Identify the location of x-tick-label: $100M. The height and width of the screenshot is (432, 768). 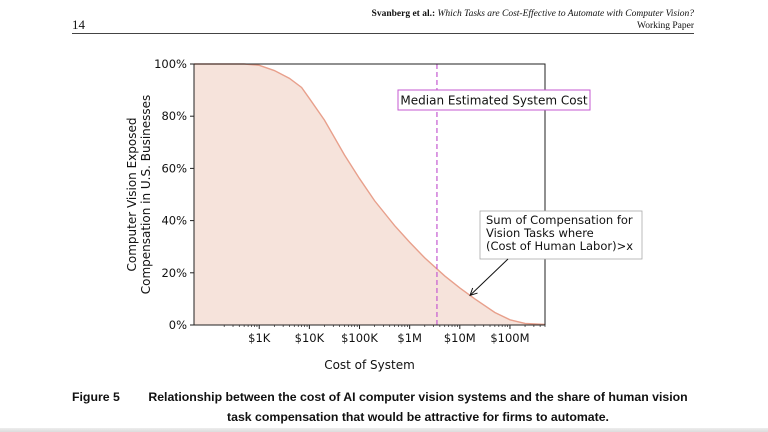
(509, 338).